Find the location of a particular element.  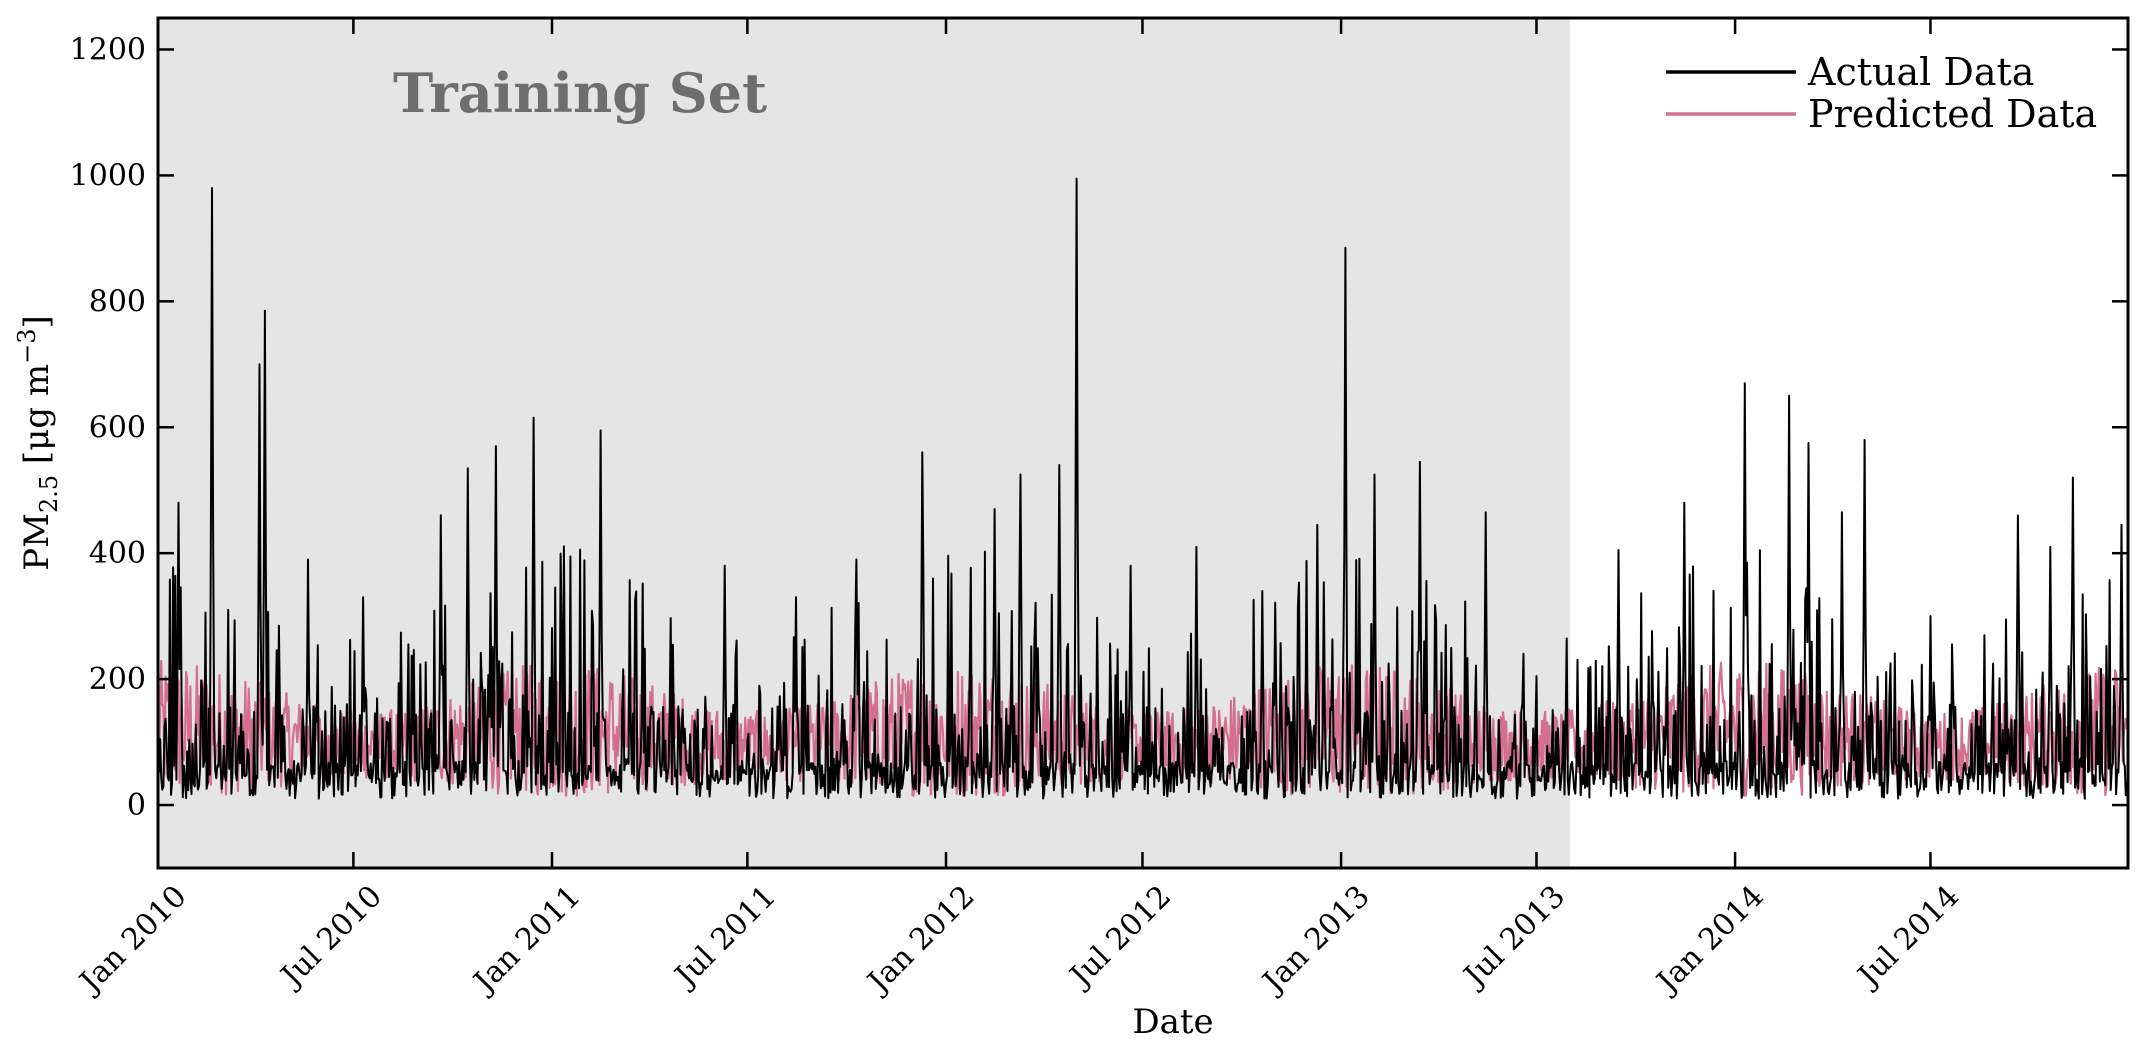

y-tick-label: 400 is located at coordinates (117, 553).